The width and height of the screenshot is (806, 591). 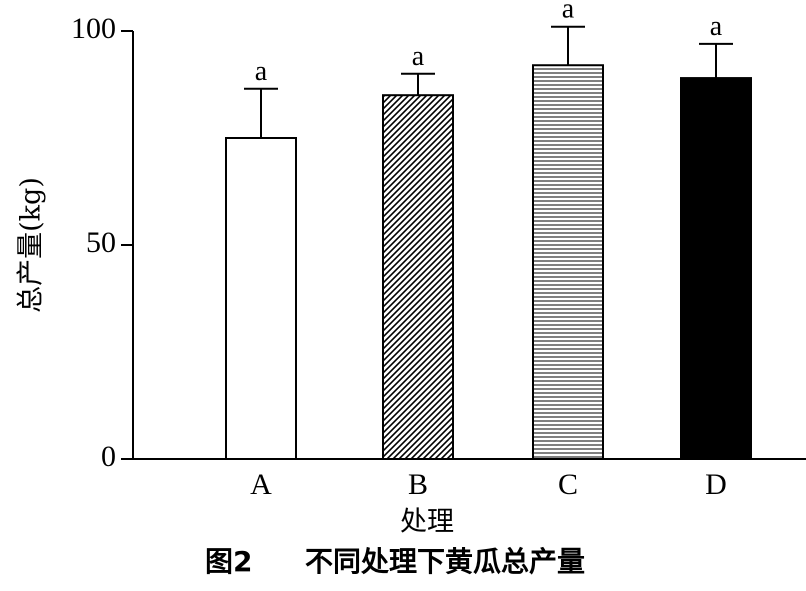 What do you see at coordinates (261, 484) in the screenshot?
I see `x-tick-label-A: A` at bounding box center [261, 484].